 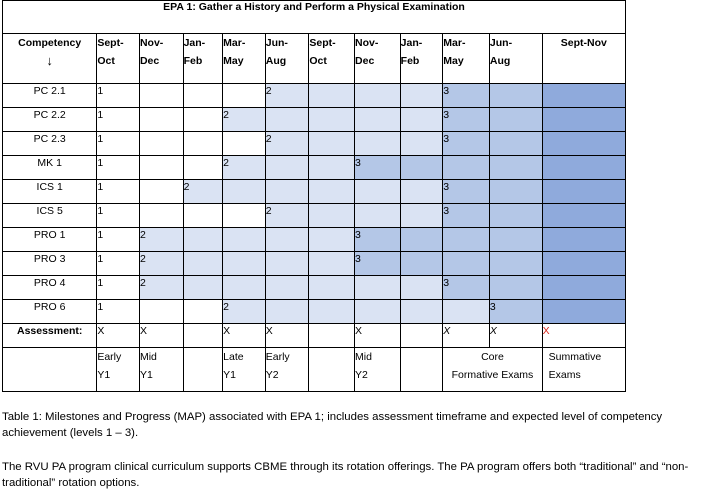 What do you see at coordinates (233, 61) in the screenshot?
I see `column-header-bottom: May` at bounding box center [233, 61].